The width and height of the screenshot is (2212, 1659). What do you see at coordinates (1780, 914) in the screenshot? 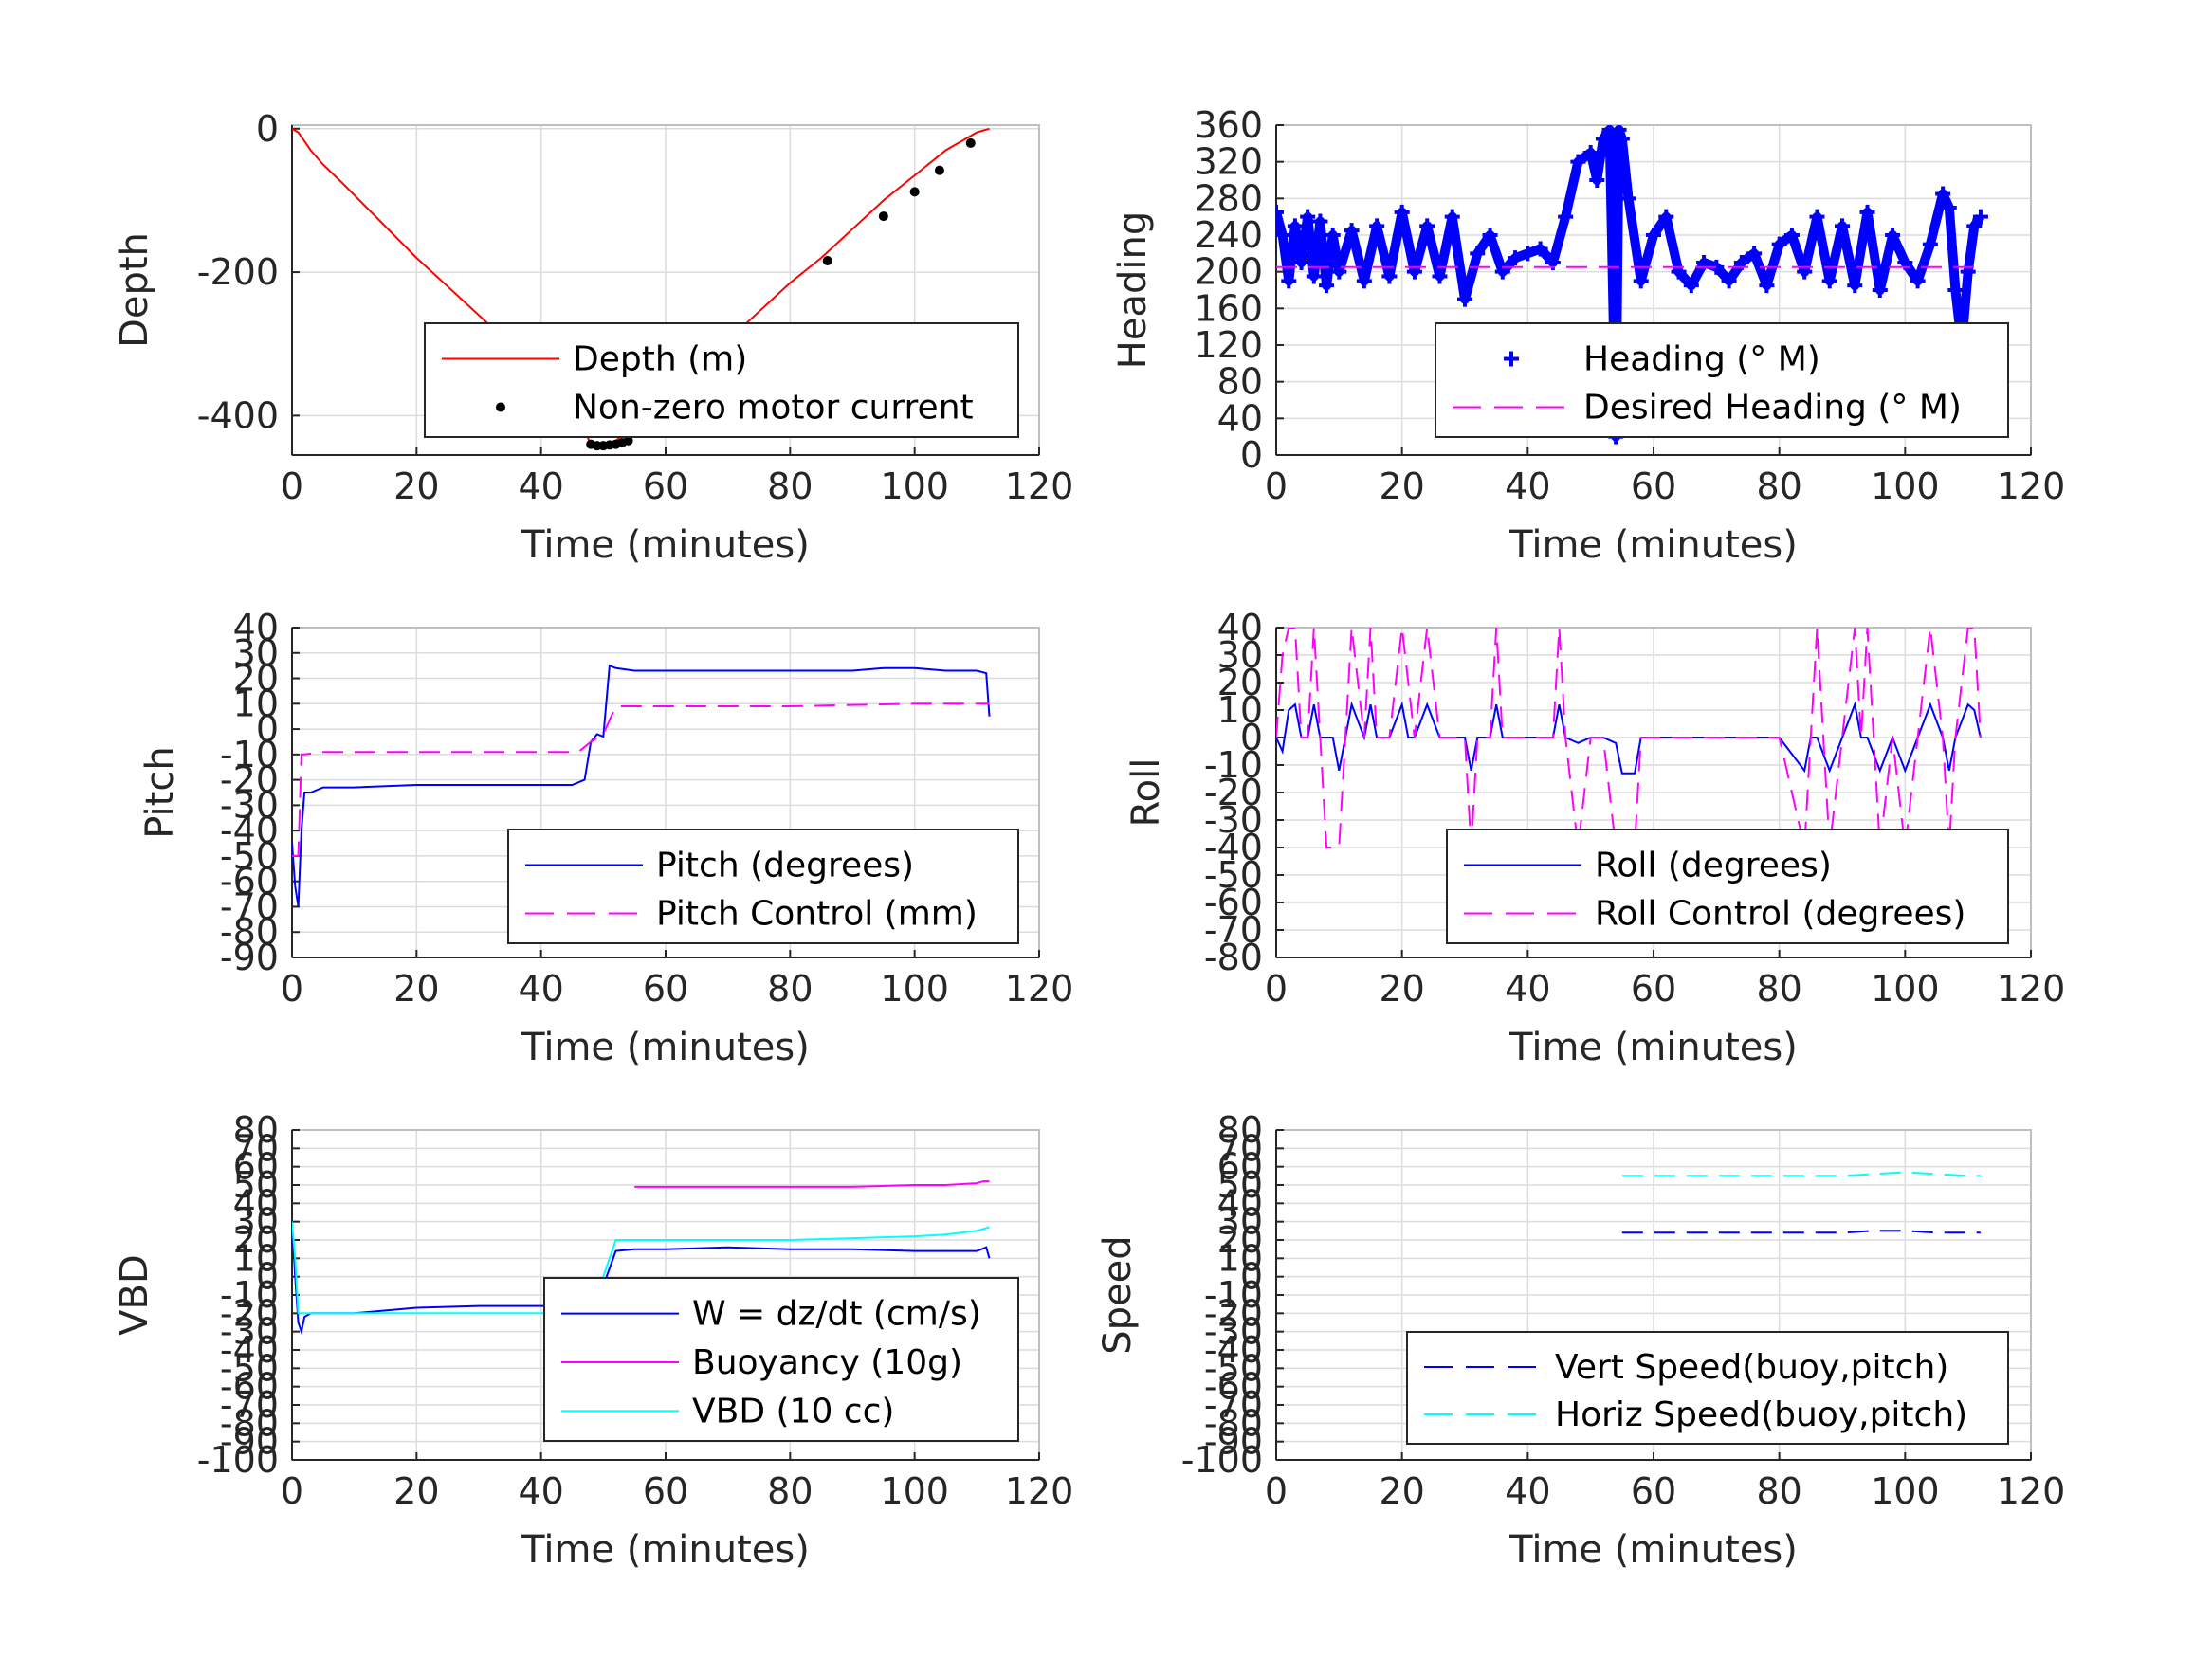
I see `legend-label: Roll Control (degrees)` at bounding box center [1780, 914].